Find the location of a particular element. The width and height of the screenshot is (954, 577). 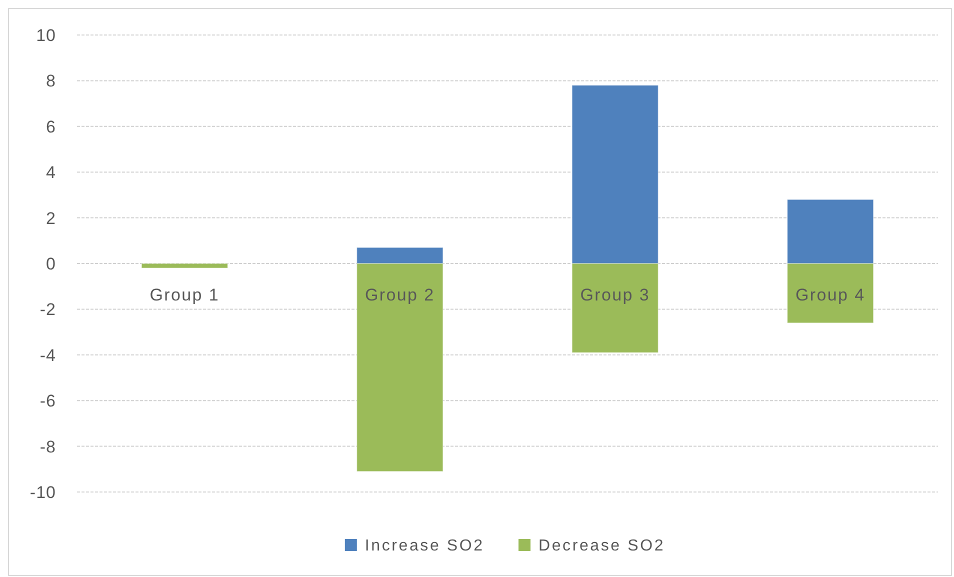

x-tick-label: Group 4 is located at coordinates (830, 295).